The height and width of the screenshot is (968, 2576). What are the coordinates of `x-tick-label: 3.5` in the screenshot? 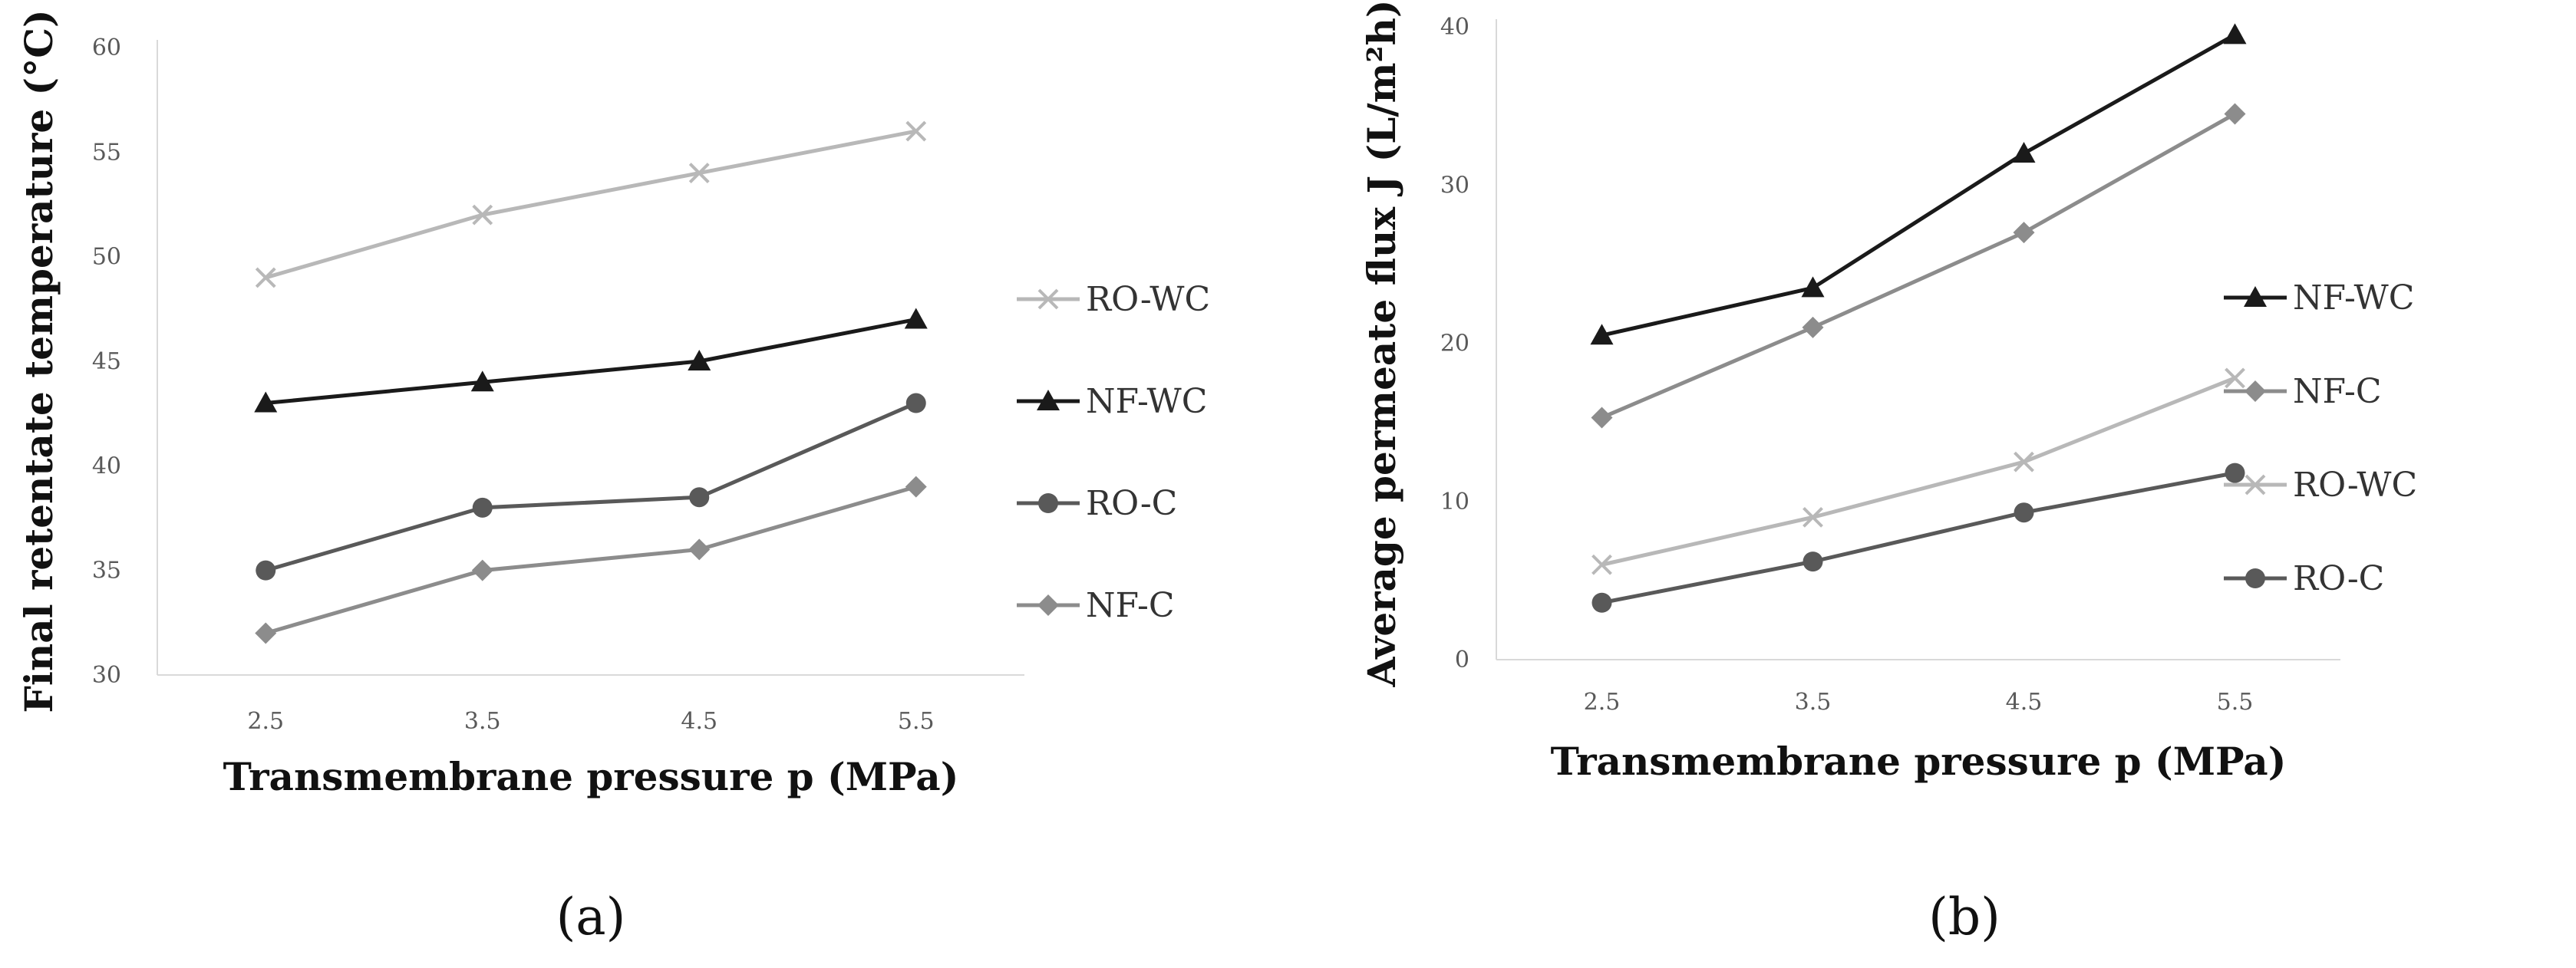 It's located at (482, 721).